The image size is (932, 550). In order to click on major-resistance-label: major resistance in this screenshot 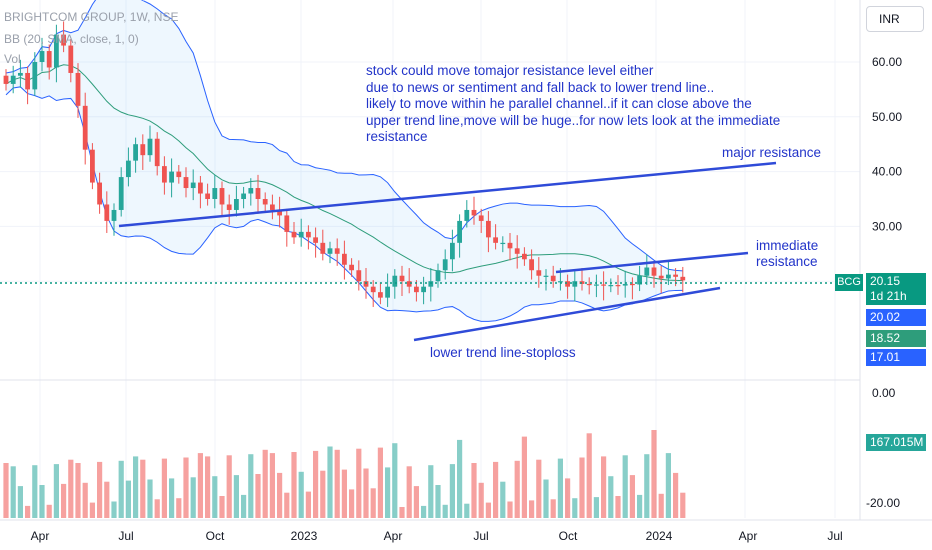, I will do `click(772, 152)`.